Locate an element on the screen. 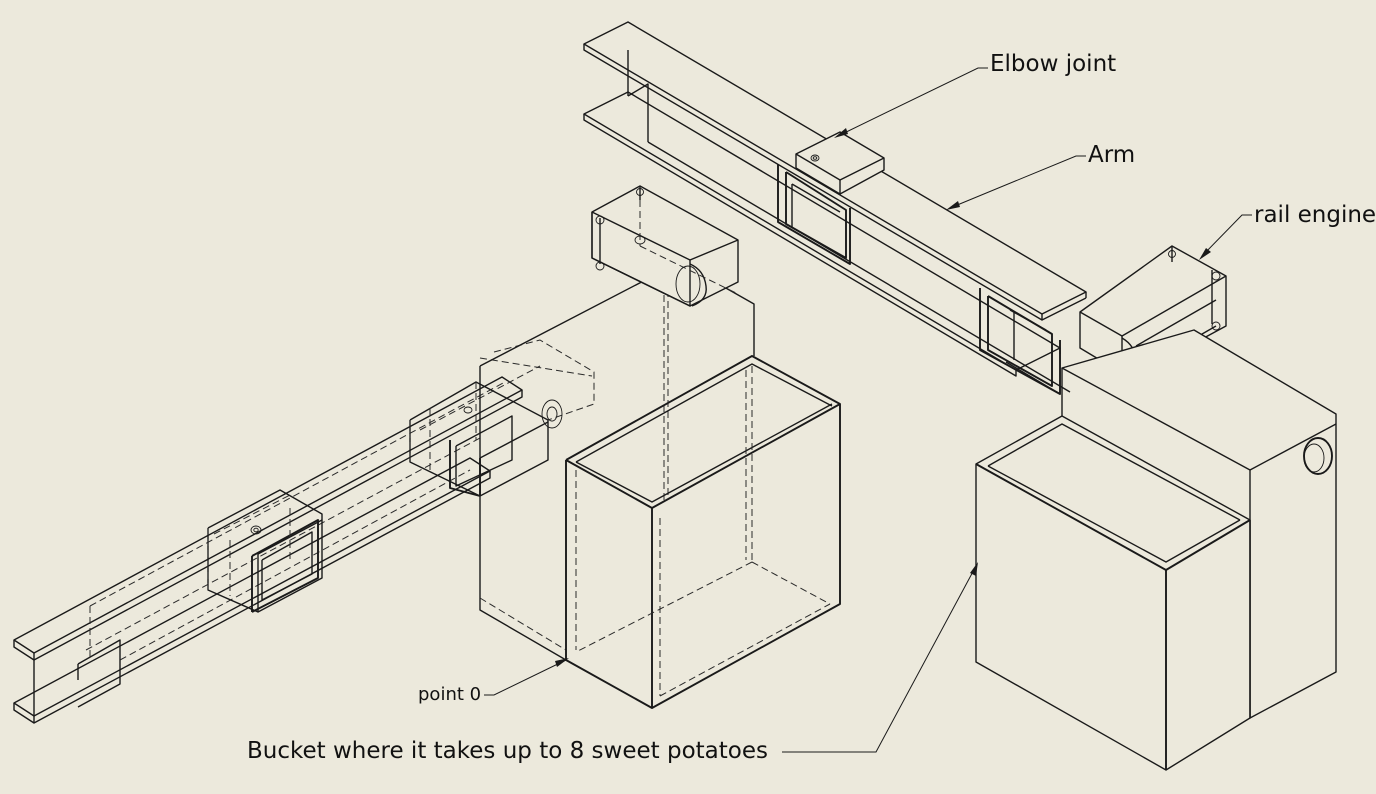 The height and width of the screenshot is (794, 1376). left-tower is located at coordinates (617, 461).